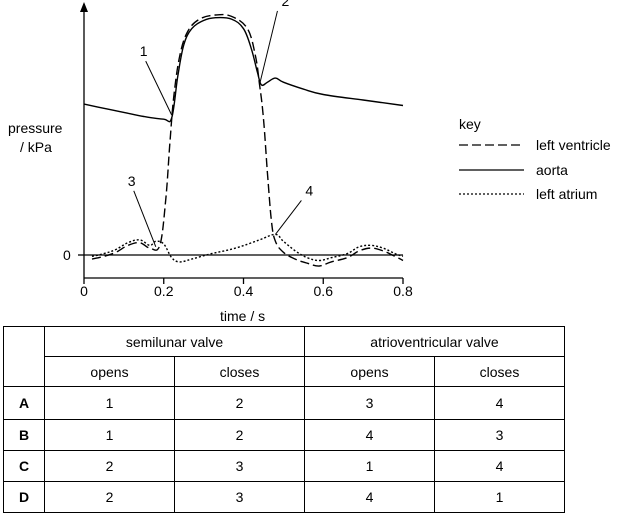 The height and width of the screenshot is (519, 628). Describe the element at coordinates (242, 316) in the screenshot. I see `x-axis-title: time / s` at that location.